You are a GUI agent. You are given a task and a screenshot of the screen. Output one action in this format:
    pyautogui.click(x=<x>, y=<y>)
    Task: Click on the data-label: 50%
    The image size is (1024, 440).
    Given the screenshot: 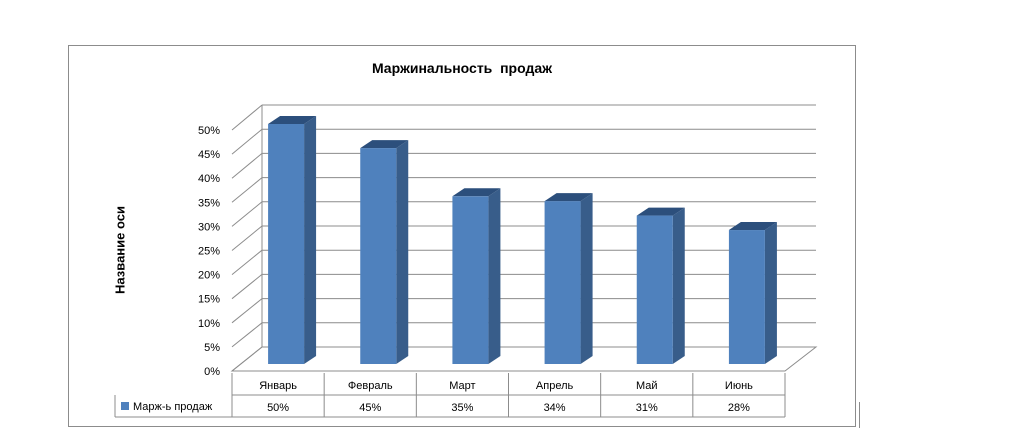 What is the action you would take?
    pyautogui.click(x=278, y=408)
    